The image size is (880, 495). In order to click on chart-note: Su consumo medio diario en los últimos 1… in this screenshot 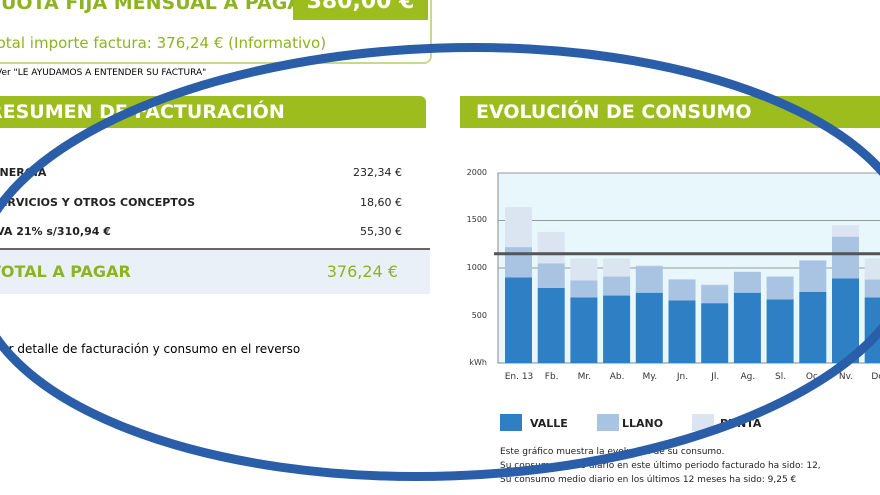, I will do `click(648, 480)`.